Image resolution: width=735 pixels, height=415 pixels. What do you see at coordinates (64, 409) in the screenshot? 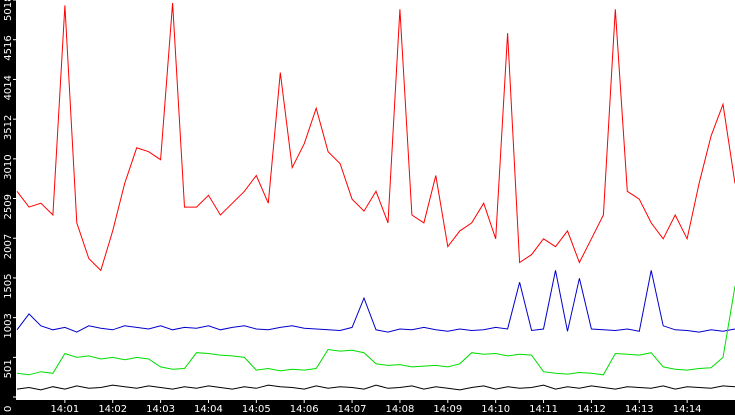
I see `x-tick-label: 14:01` at bounding box center [64, 409].